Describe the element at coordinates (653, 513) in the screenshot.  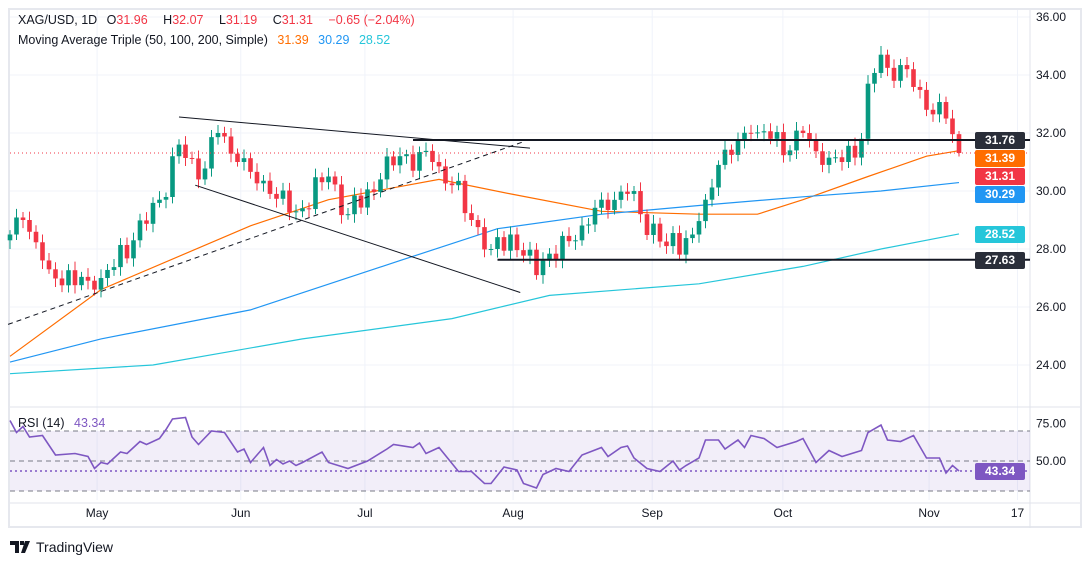
I see `time-axis-label: Sep` at that location.